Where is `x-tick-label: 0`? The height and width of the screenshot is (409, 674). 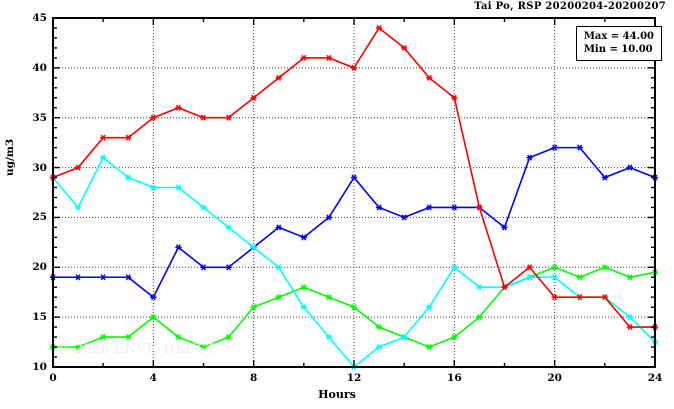
x-tick-label: 0 is located at coordinates (53, 378).